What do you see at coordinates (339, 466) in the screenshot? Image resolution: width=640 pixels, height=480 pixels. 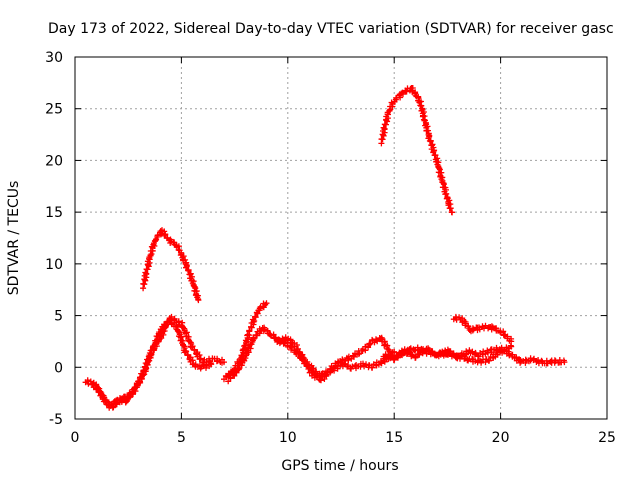 I see `x-axis-label: GPS time / hours` at bounding box center [339, 466].